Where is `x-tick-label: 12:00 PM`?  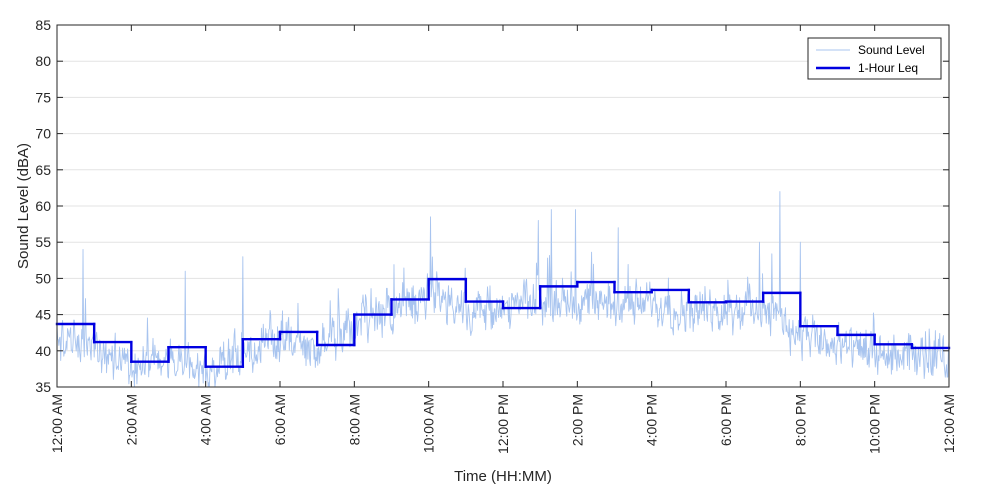
x-tick-label: 12:00 PM is located at coordinates (503, 424).